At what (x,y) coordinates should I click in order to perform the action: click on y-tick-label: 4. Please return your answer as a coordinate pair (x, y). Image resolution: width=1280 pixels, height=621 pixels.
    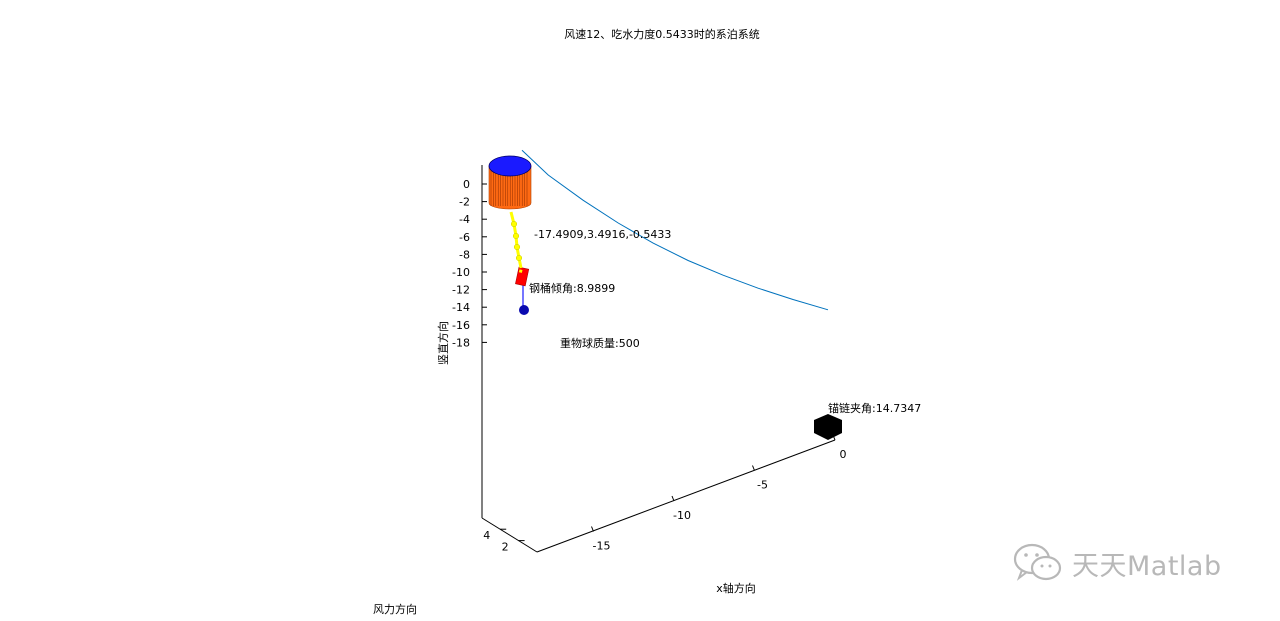
    Looking at the image, I should click on (486, 535).